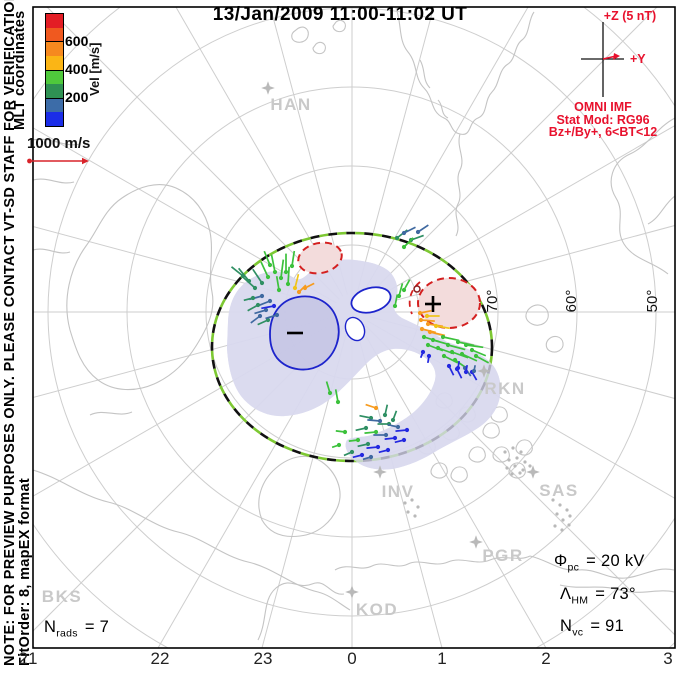 The image size is (680, 674). Describe the element at coordinates (59, 143) in the screenshot. I see `reference-velocity-label: 1000 m/s` at that location.